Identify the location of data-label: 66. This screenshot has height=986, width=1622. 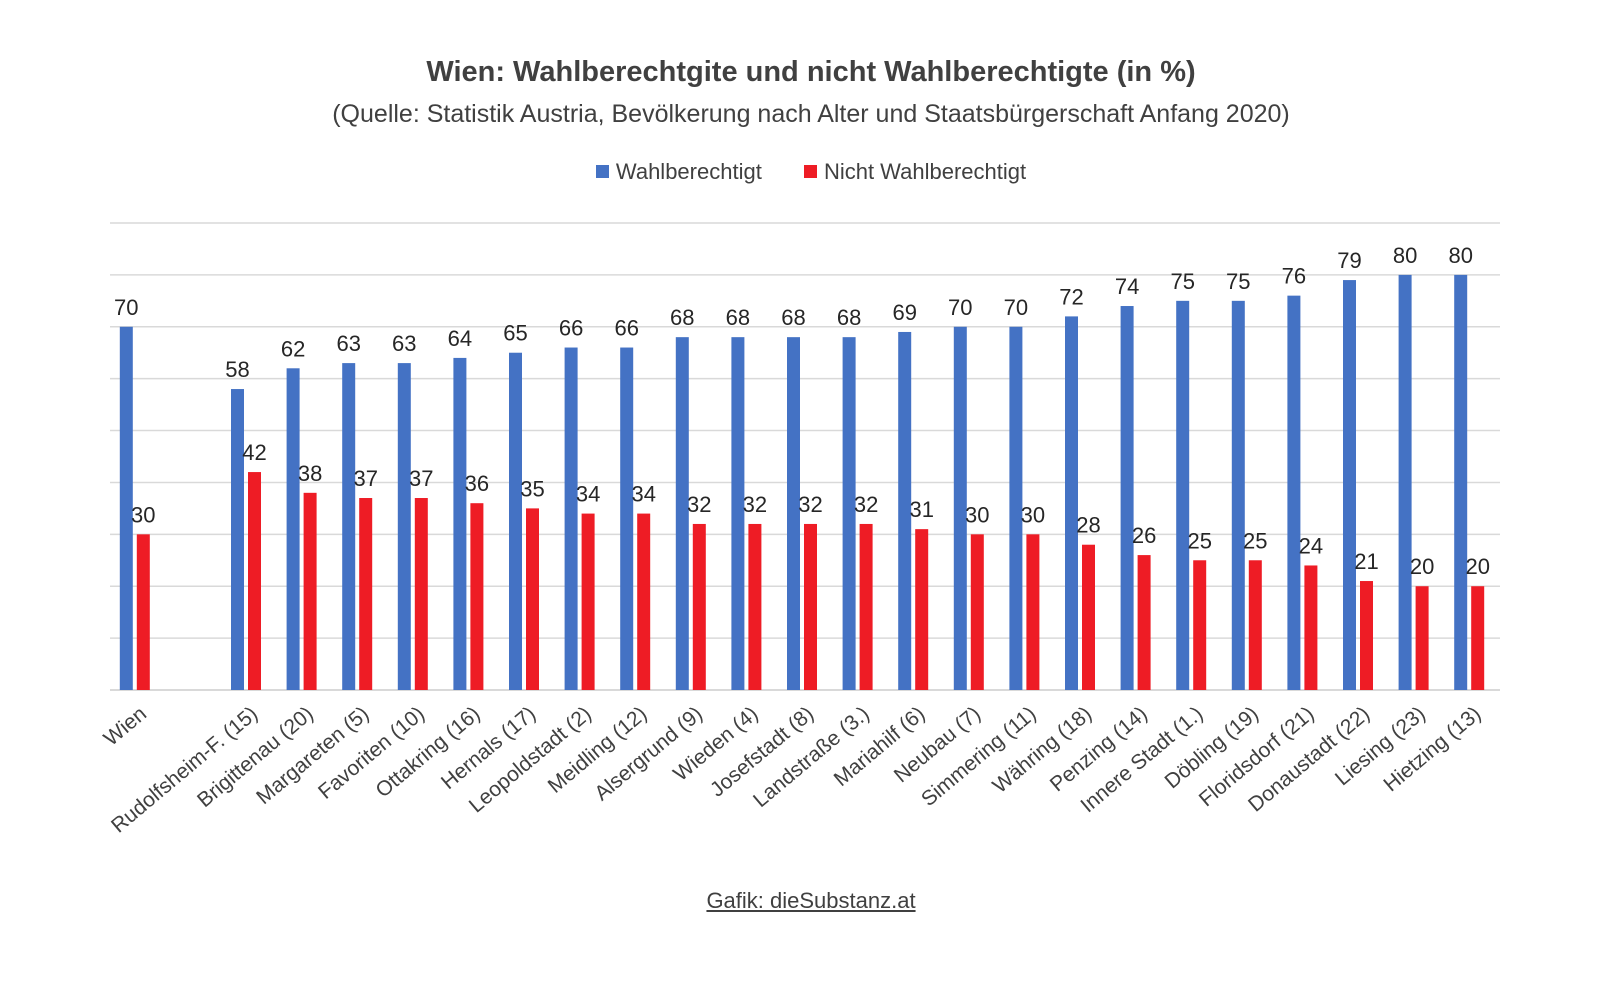
(571, 328).